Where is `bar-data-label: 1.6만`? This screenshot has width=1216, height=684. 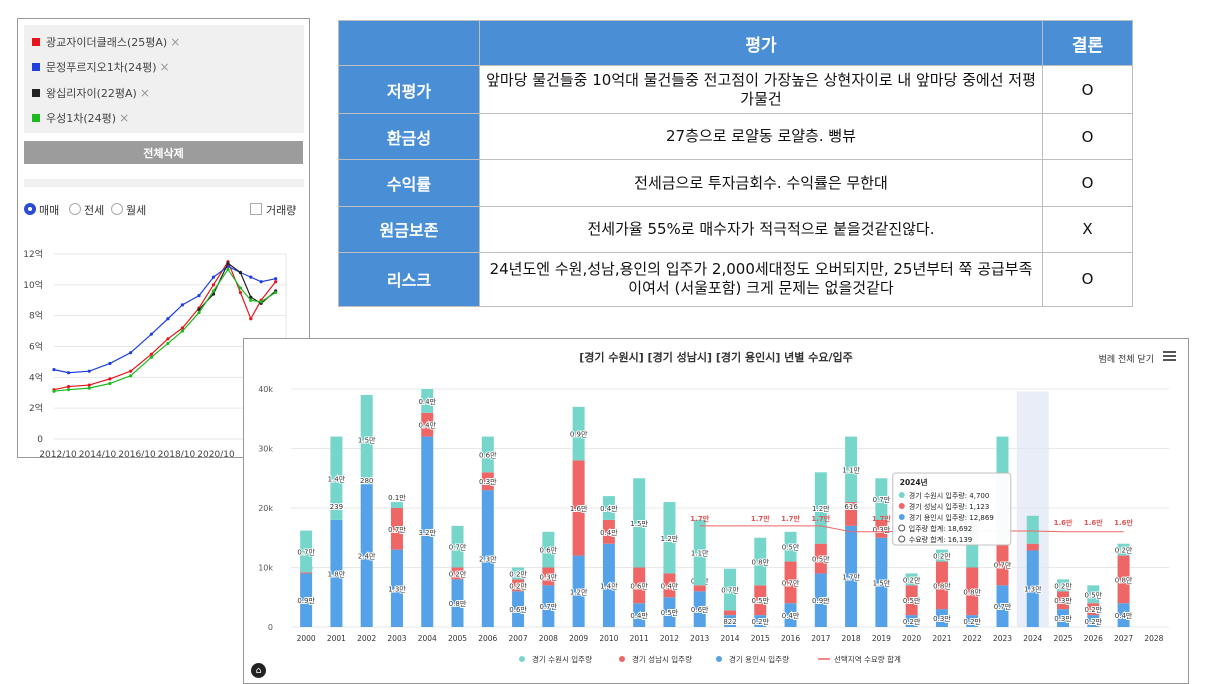 bar-data-label: 1.6만 is located at coordinates (579, 508).